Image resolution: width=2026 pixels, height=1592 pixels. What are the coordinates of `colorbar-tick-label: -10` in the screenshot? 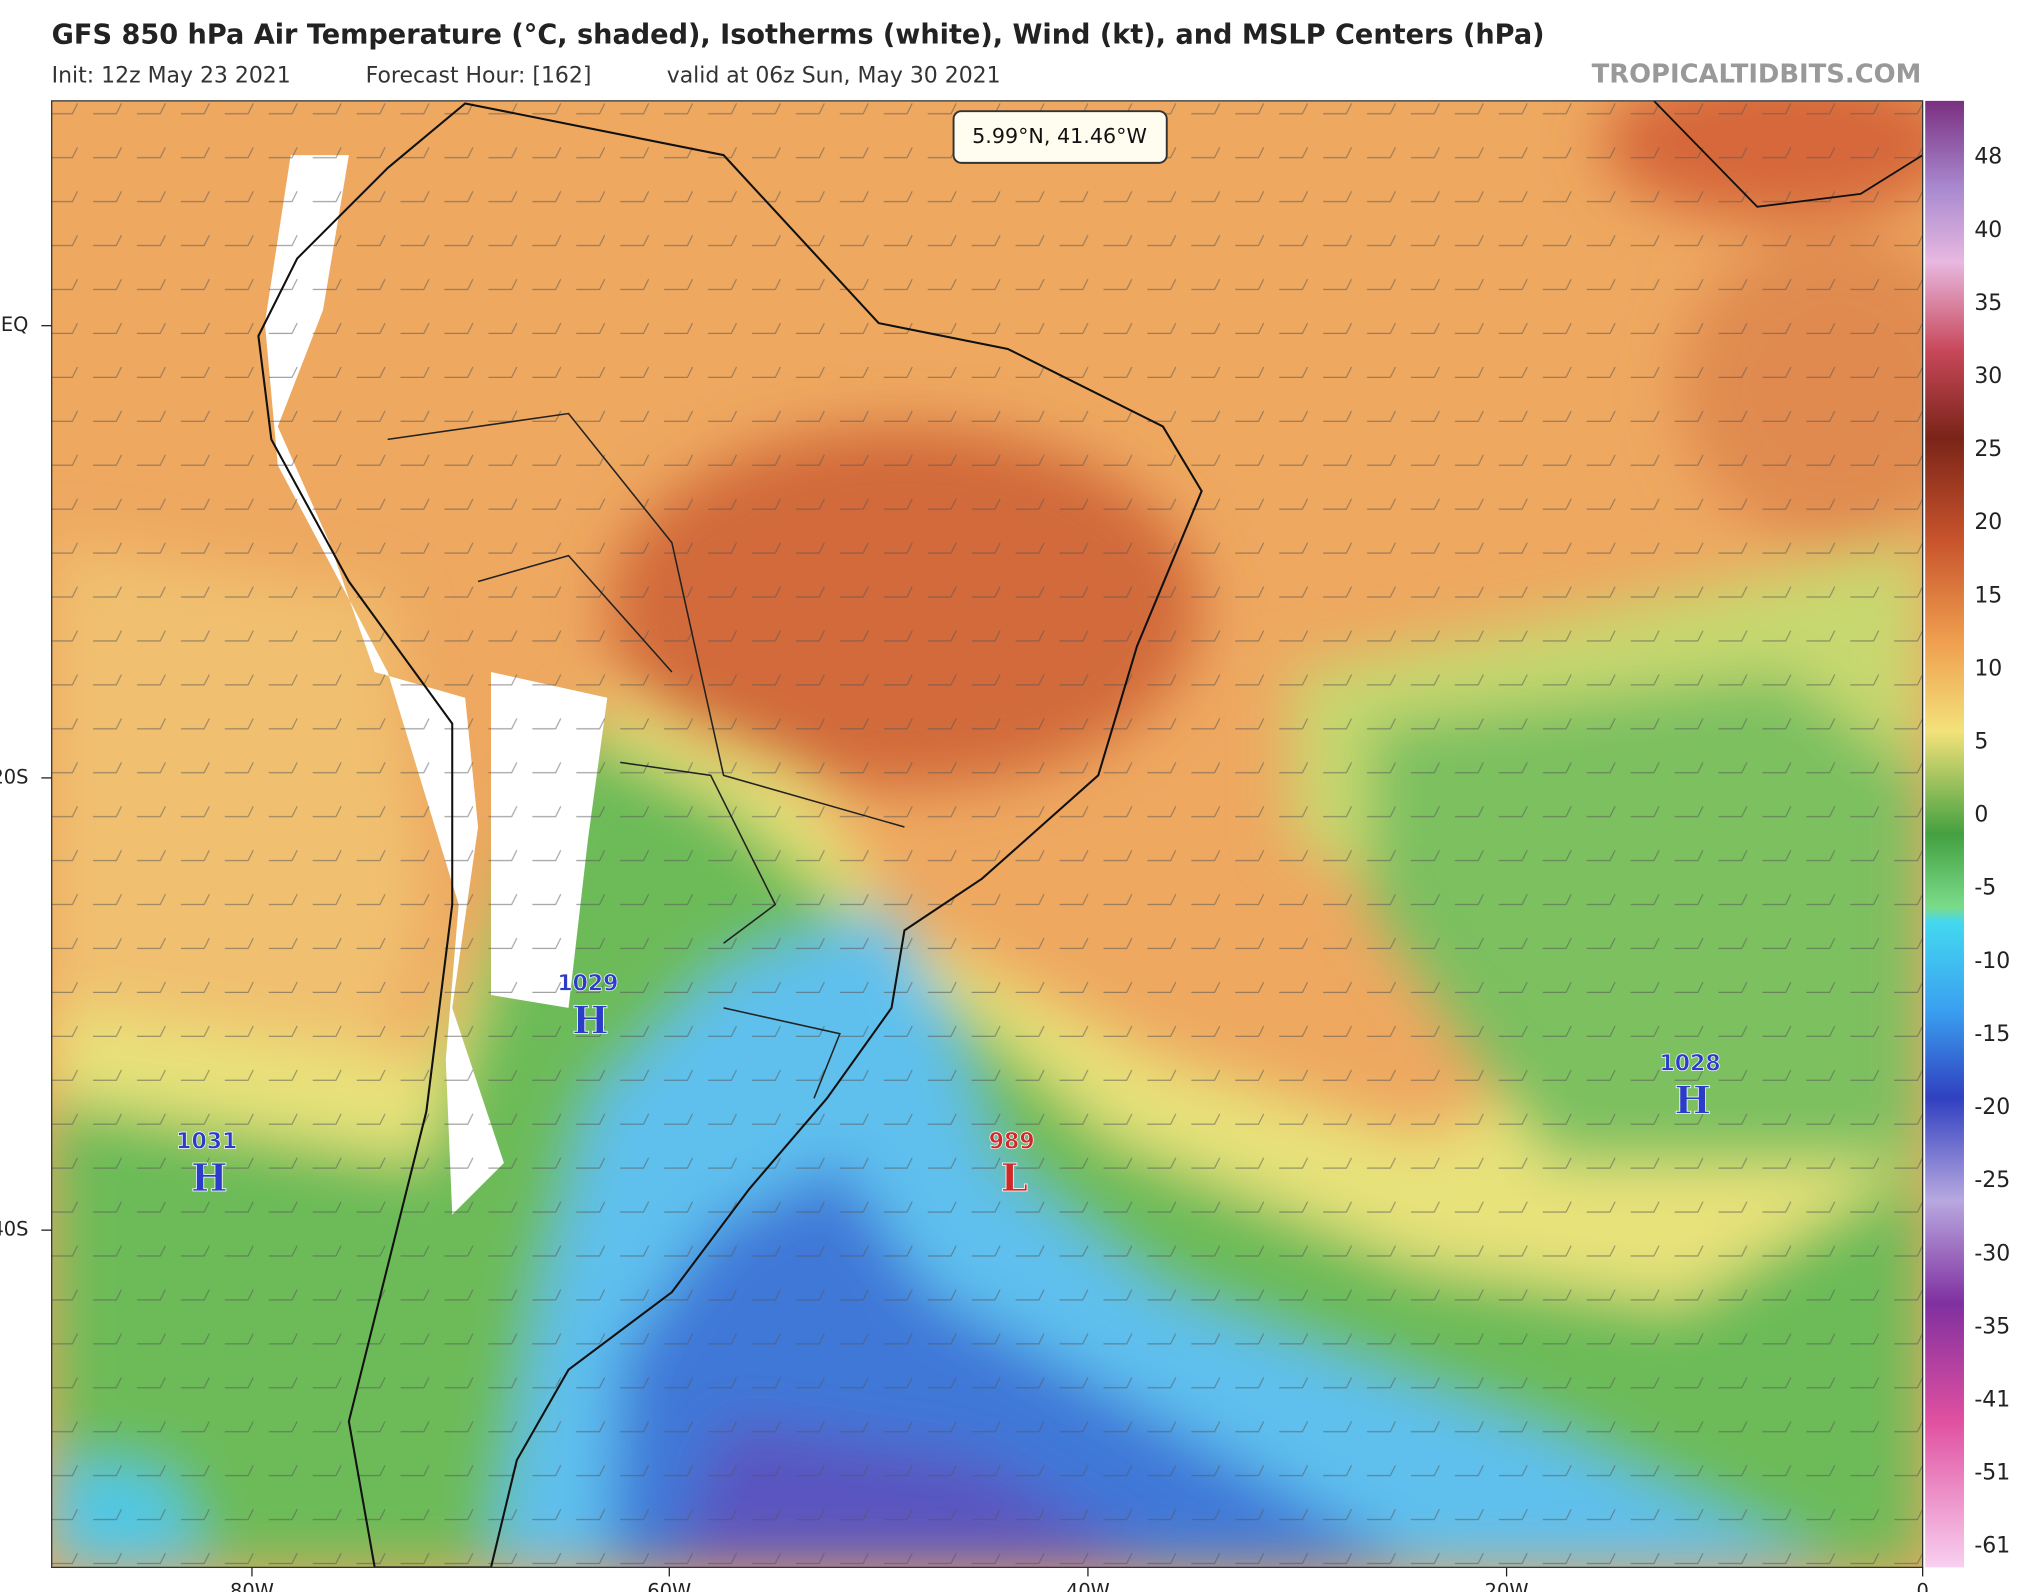 It's located at (1992, 961).